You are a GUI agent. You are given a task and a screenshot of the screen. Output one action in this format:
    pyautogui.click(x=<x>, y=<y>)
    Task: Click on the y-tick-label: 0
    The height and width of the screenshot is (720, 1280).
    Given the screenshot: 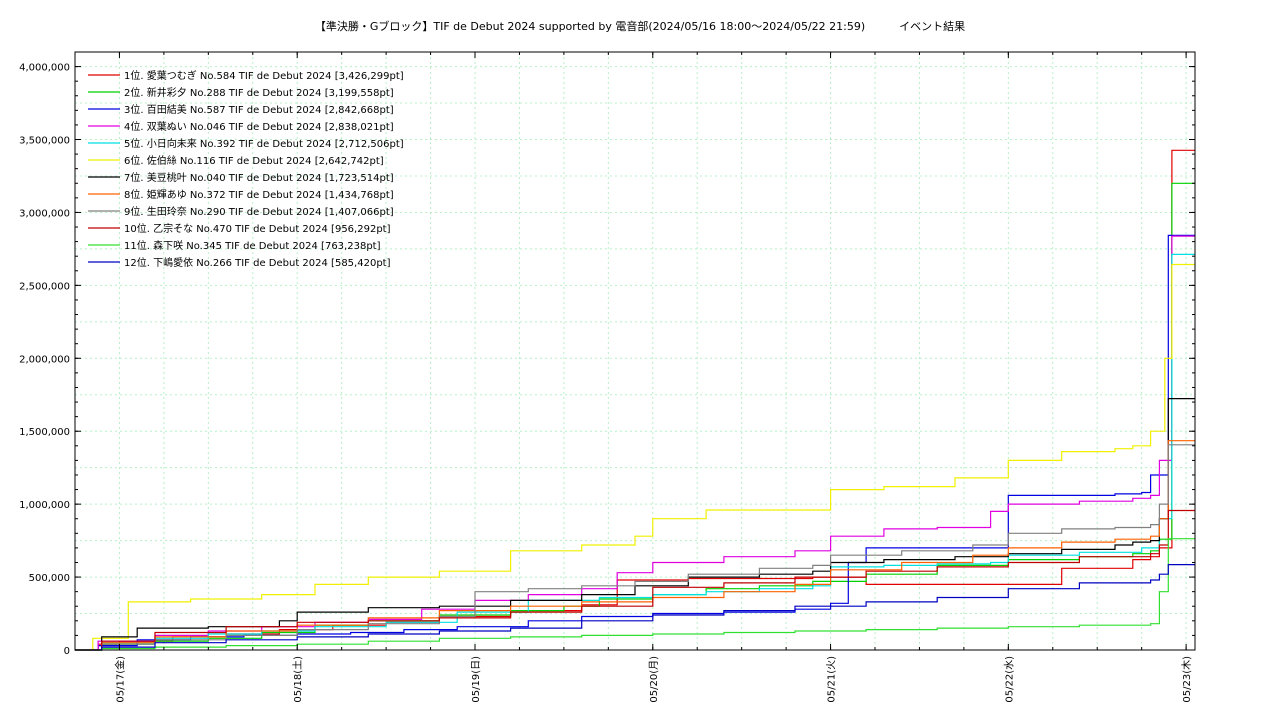 What is the action you would take?
    pyautogui.click(x=67, y=651)
    